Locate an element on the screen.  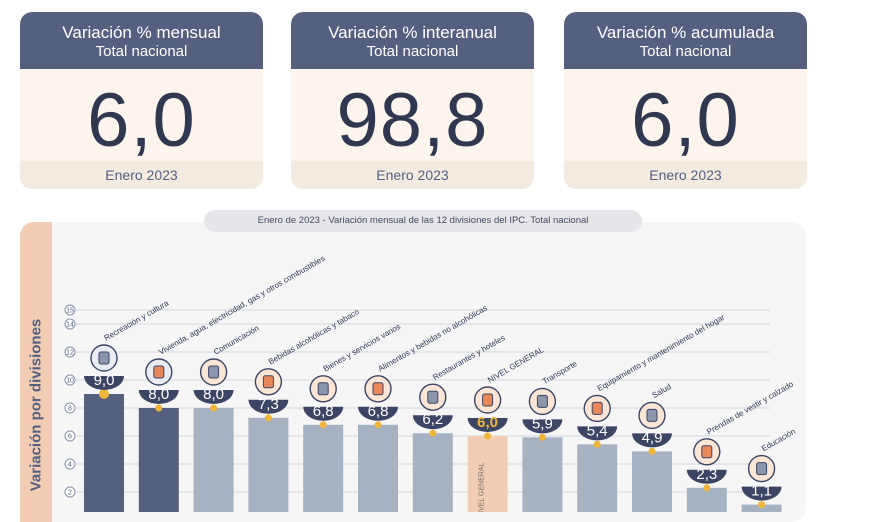
health-cross-icon is located at coordinates (652, 415).